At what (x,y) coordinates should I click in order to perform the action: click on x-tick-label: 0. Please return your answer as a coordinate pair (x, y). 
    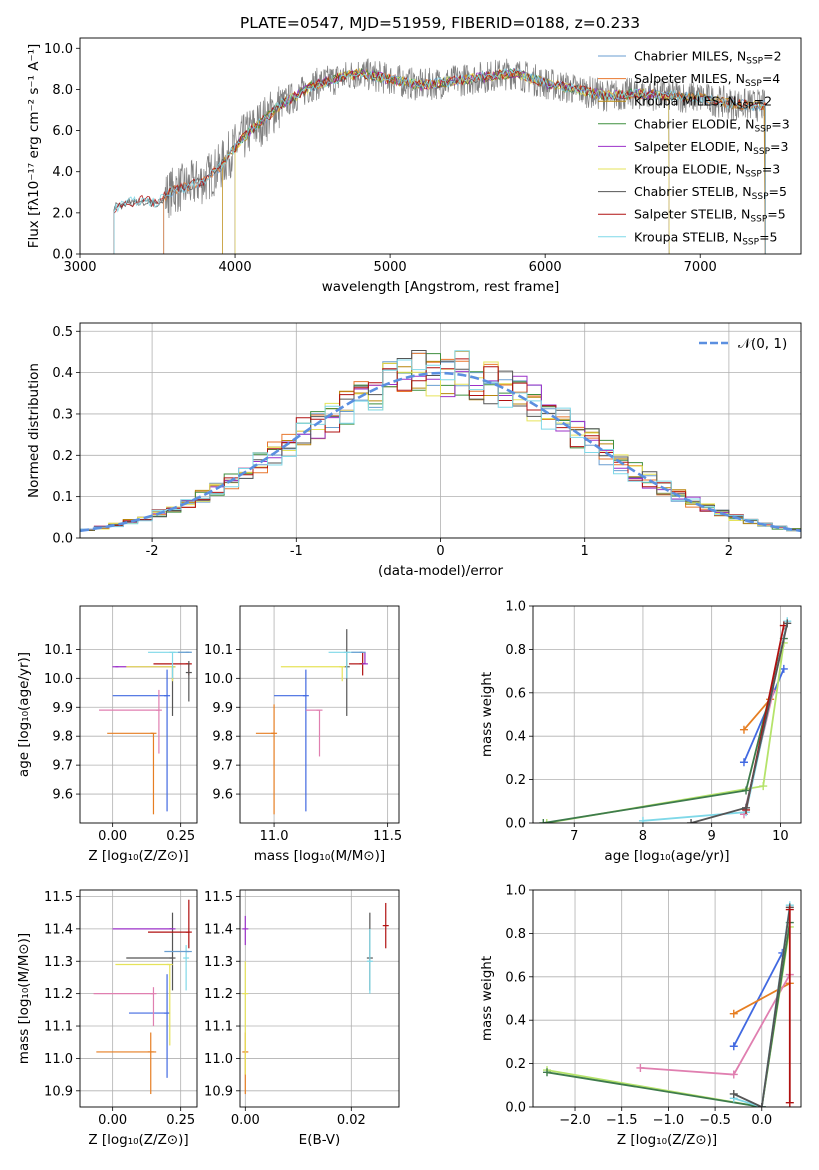
    Looking at the image, I should click on (440, 551).